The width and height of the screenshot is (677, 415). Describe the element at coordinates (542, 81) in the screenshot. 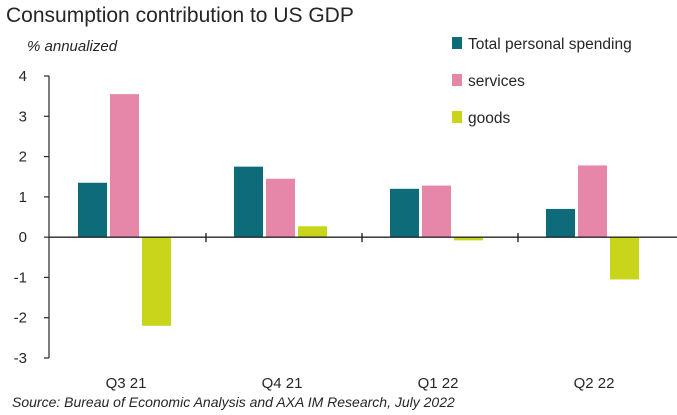

I see `legend: Total personal spending services goods` at that location.